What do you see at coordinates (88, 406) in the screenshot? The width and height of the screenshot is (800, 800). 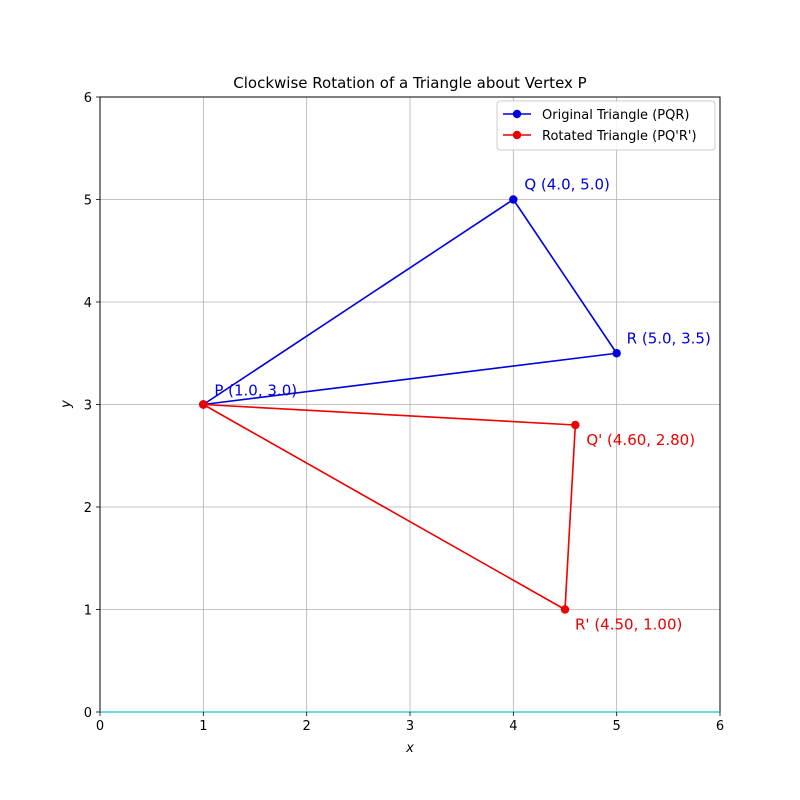 I see `y-tick-label: 3` at bounding box center [88, 406].